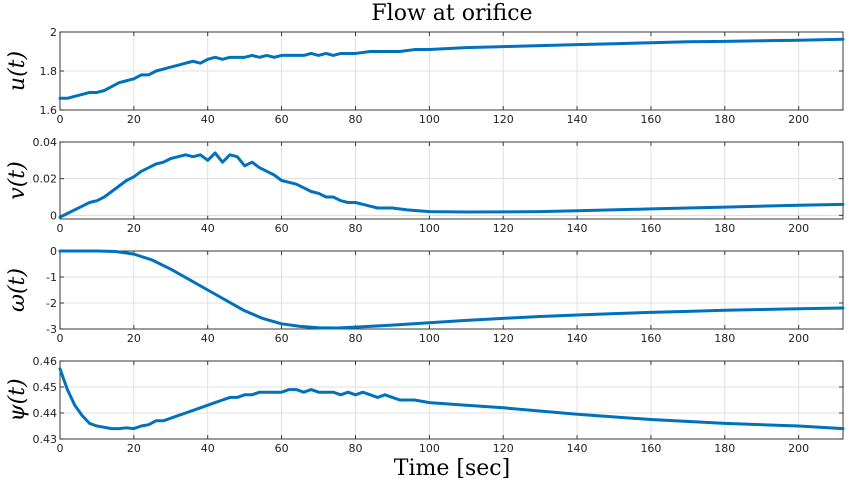  What do you see at coordinates (45, 179) in the screenshot?
I see `y-tick-label: 0.02` at bounding box center [45, 179].